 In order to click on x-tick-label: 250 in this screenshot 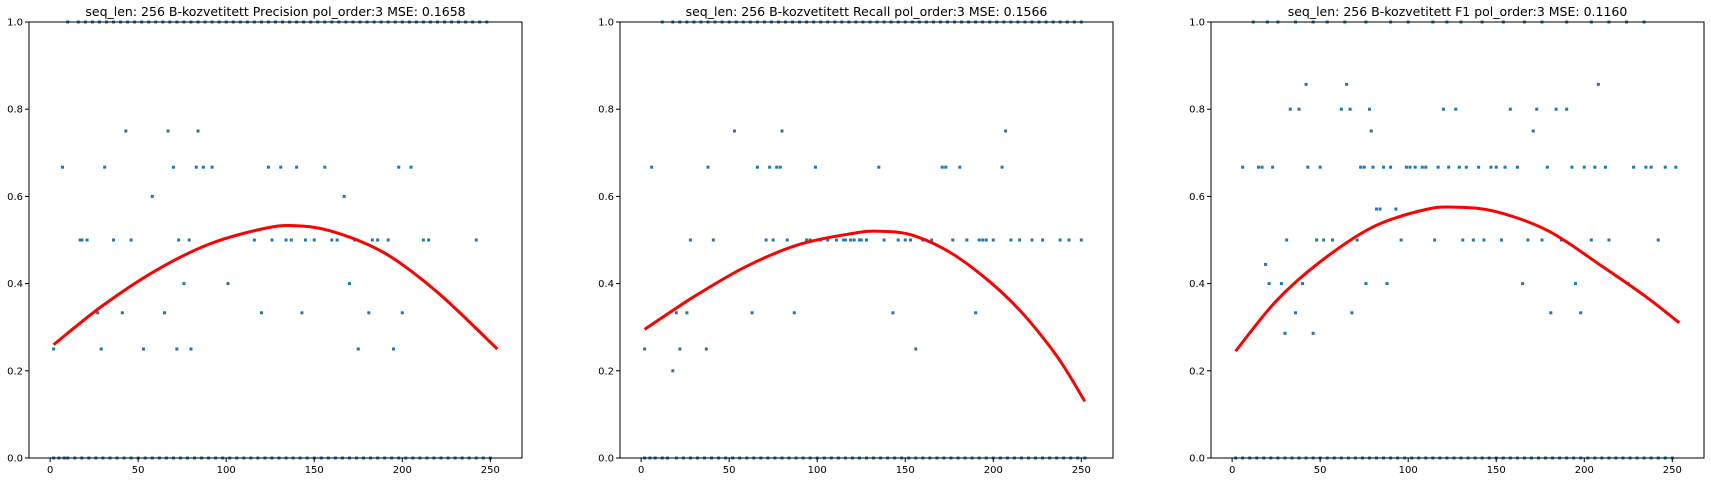, I will do `click(1081, 470)`.